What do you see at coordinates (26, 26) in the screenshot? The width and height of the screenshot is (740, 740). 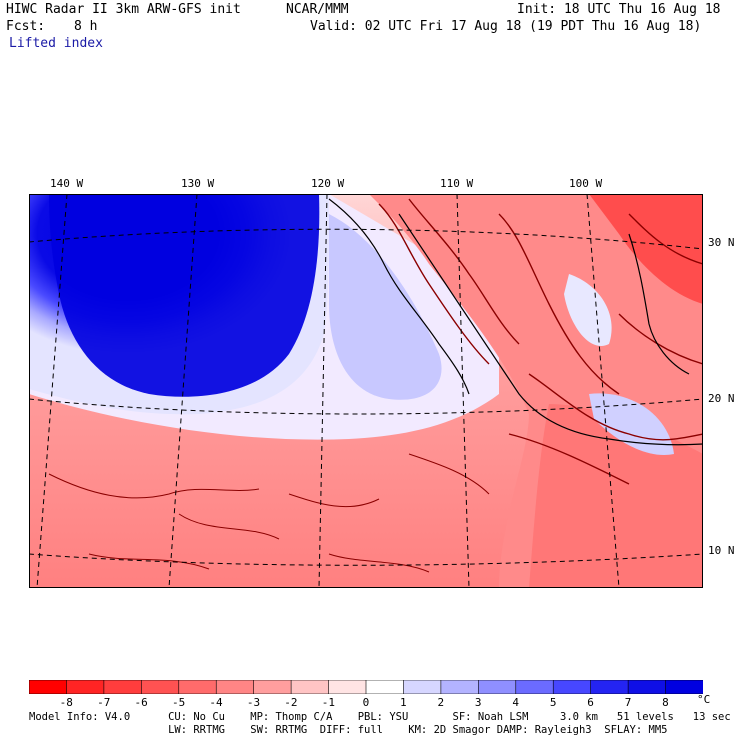 I see `forecast-label: Fcst:` at bounding box center [26, 26].